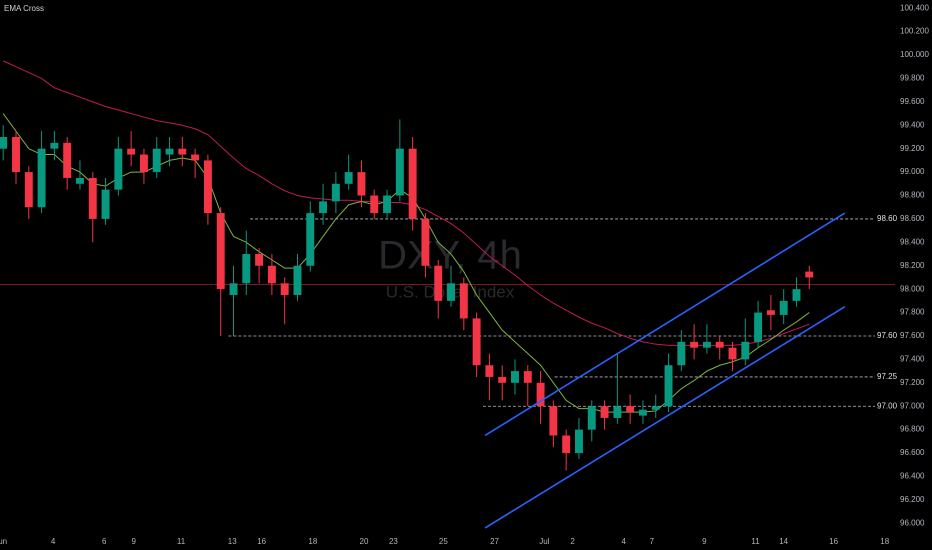  Describe the element at coordinates (887, 376) in the screenshot. I see `level-label: 97.25` at that location.